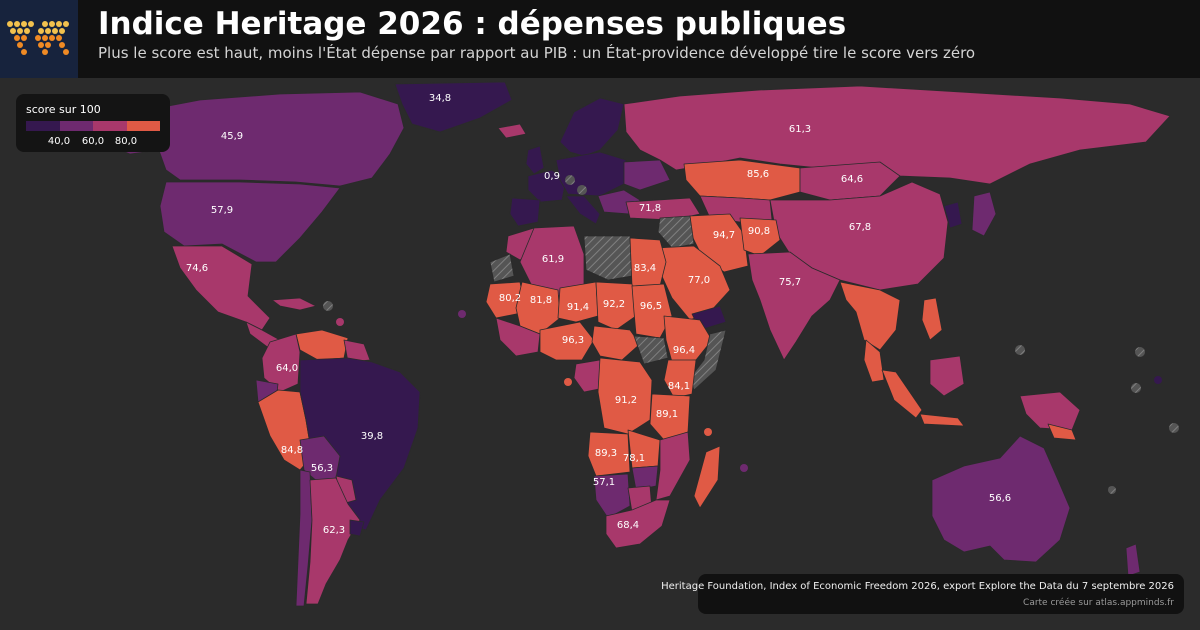 The height and width of the screenshot is (630, 1200). I want to click on region-russia, so click(897, 135).